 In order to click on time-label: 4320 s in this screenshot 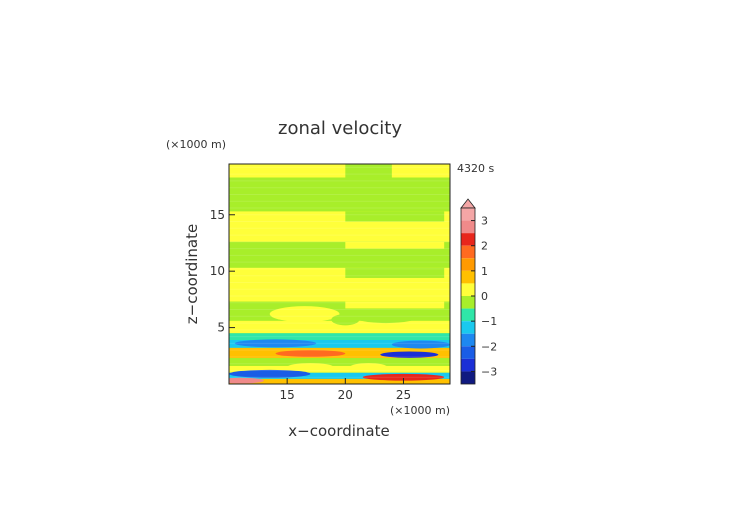, I will do `click(475, 168)`.